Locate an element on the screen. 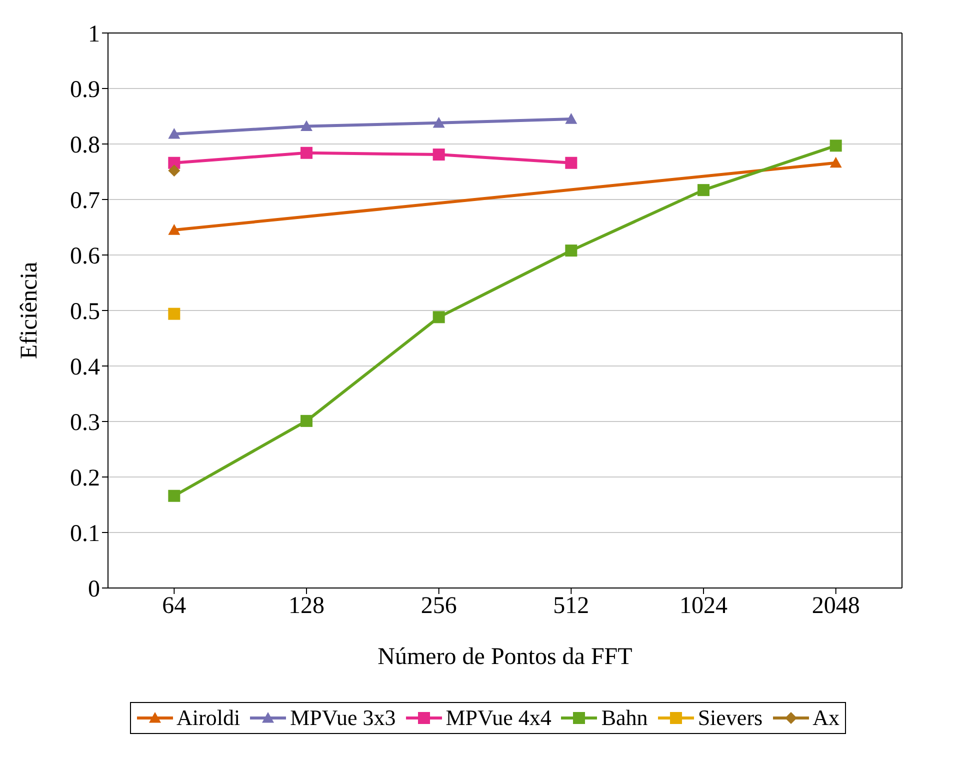 The width and height of the screenshot is (975, 769). y-tick-label: 0.6 is located at coordinates (85, 257).